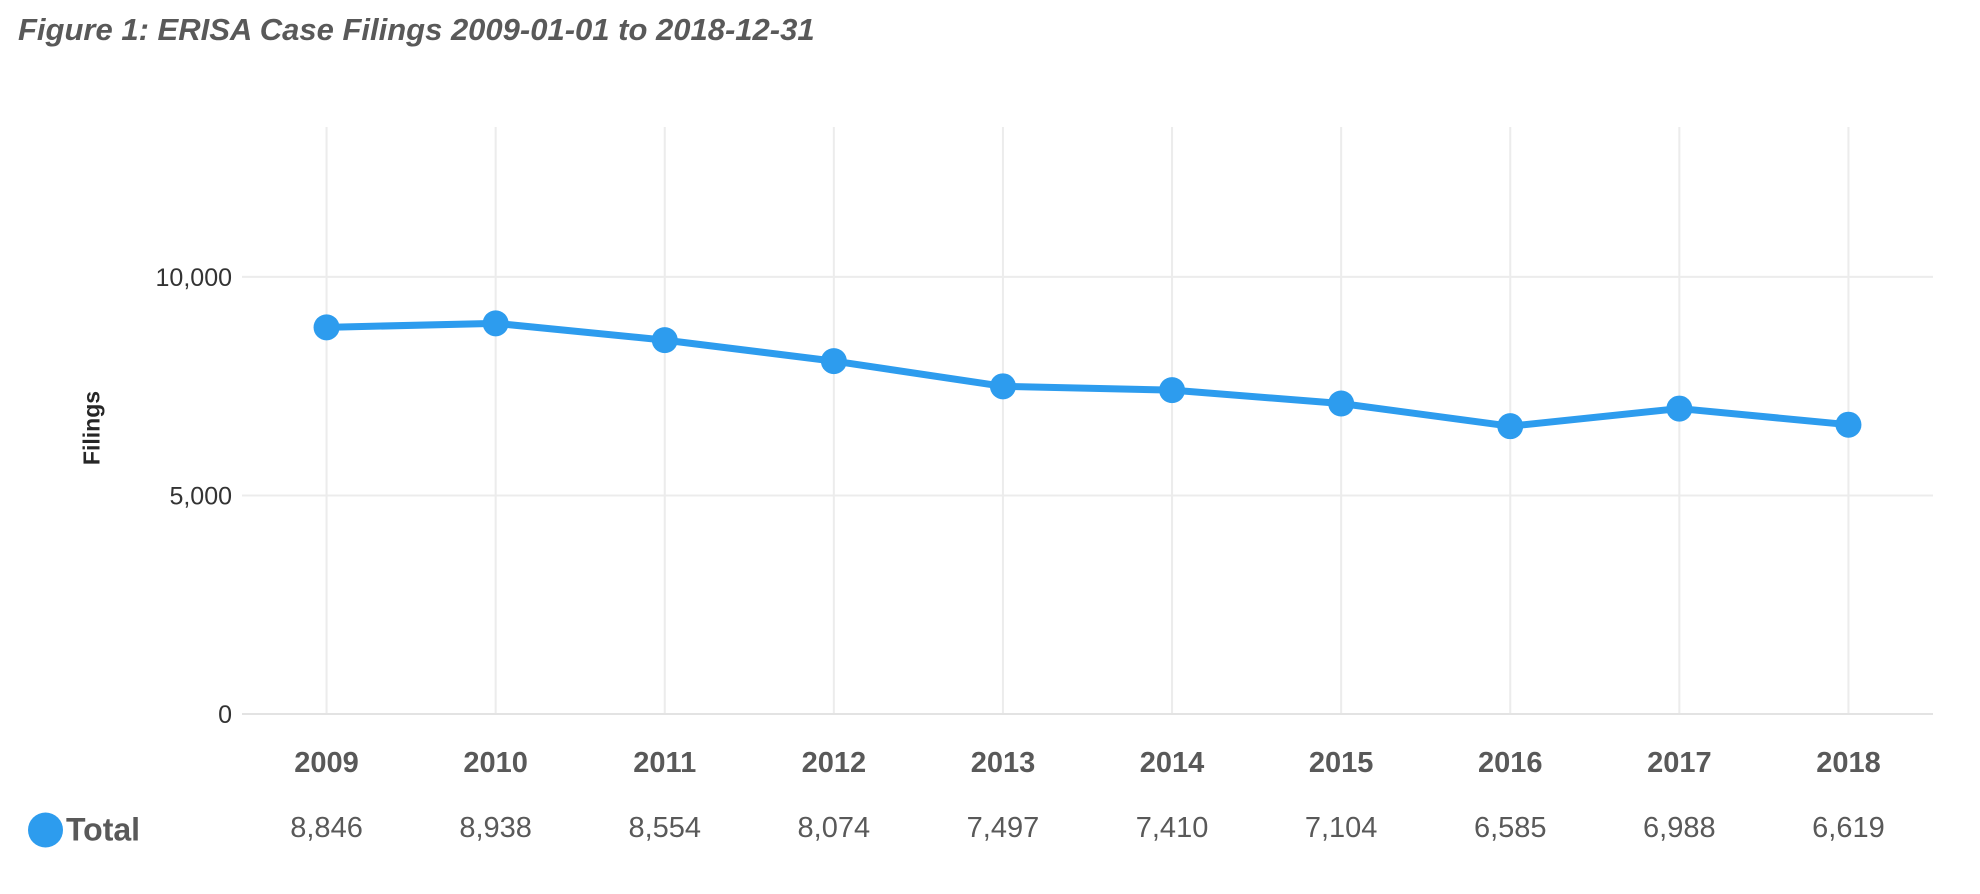 Image resolution: width=1980 pixels, height=894 pixels. I want to click on data-point-2018, so click(1848, 424).